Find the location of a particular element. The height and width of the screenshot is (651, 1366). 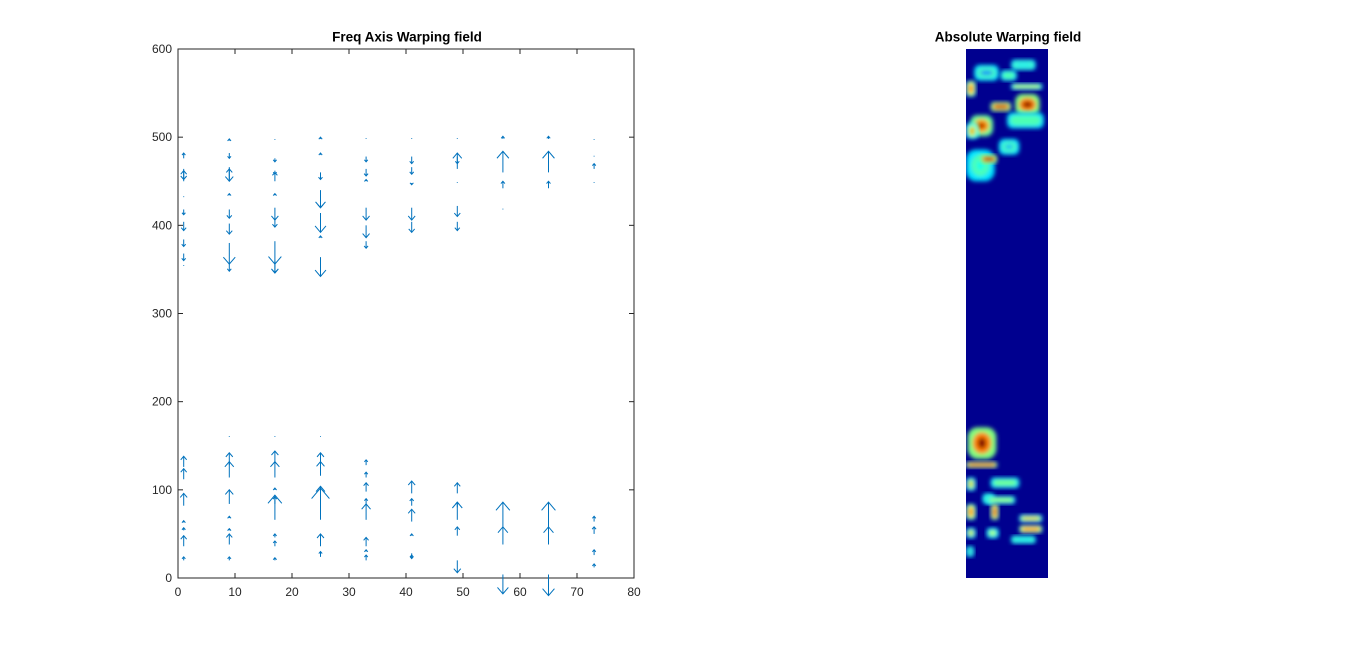

chart-title-heatmap: Absolute Warping field is located at coordinates (1008, 37).